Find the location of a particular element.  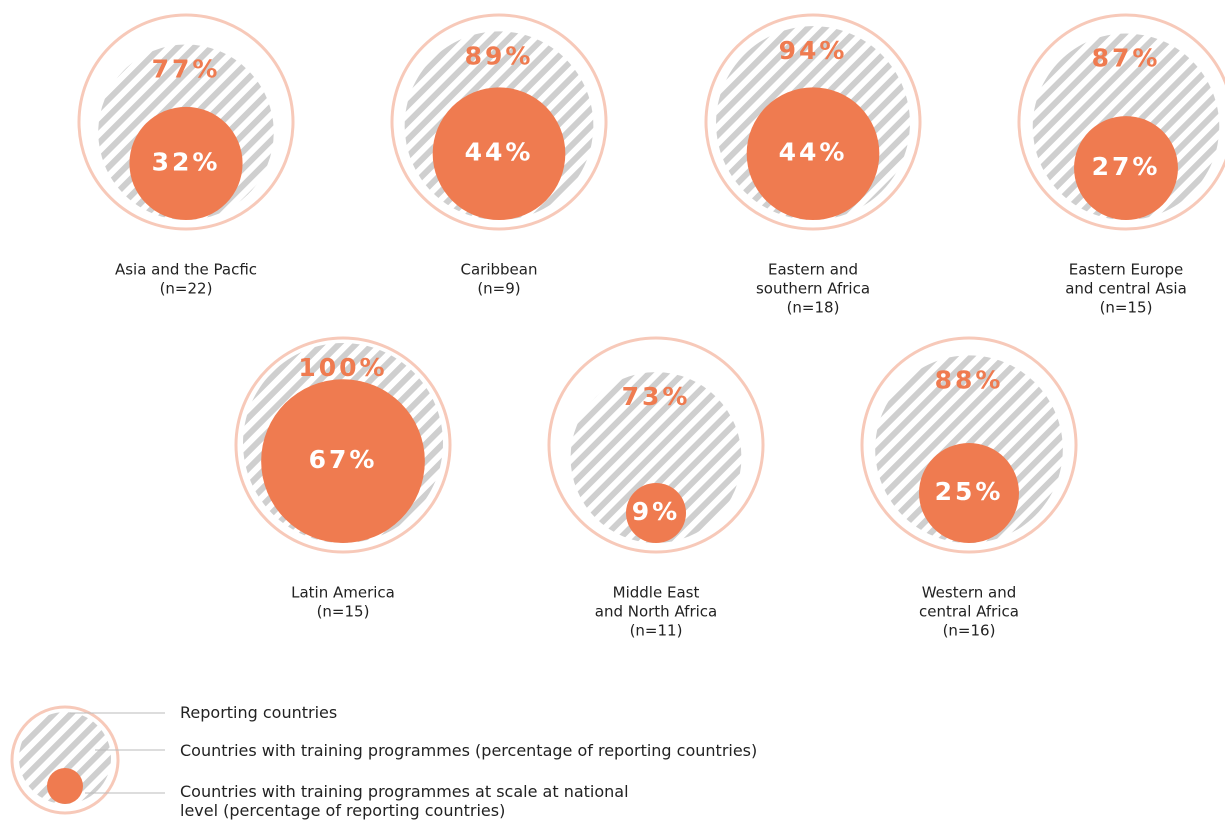

scale-label: 9% is located at coordinates (656, 511).